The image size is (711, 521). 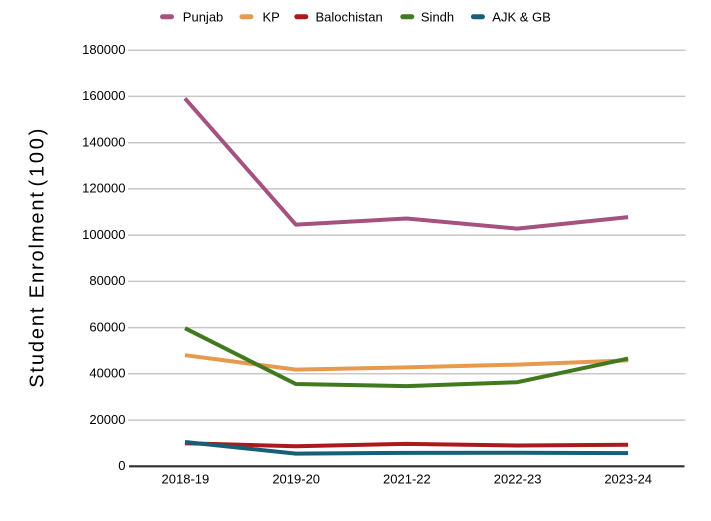 I want to click on svg-text: 2023-24, so click(x=628, y=478).